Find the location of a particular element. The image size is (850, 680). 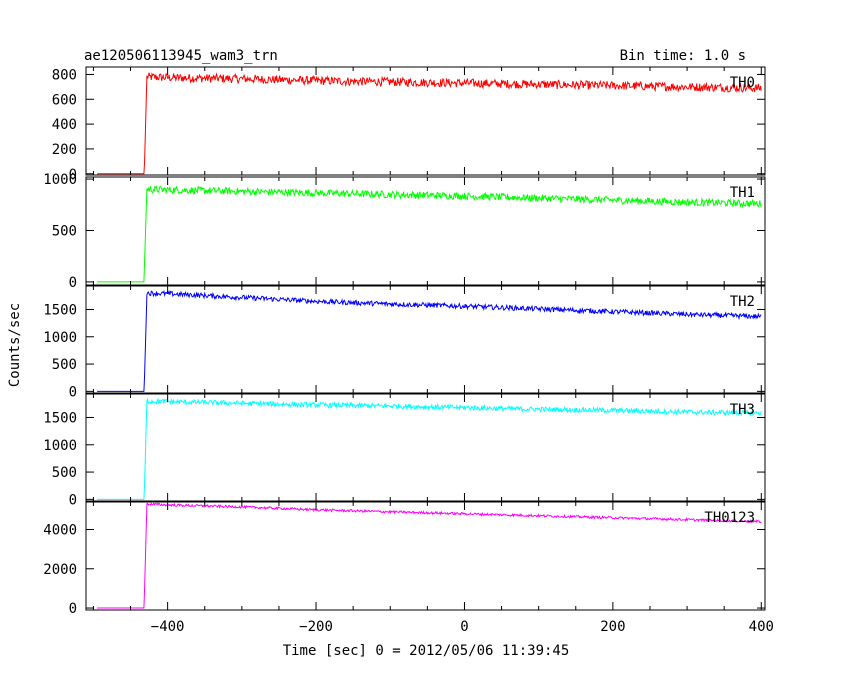

x-tick-label: 200 is located at coordinates (612, 627).